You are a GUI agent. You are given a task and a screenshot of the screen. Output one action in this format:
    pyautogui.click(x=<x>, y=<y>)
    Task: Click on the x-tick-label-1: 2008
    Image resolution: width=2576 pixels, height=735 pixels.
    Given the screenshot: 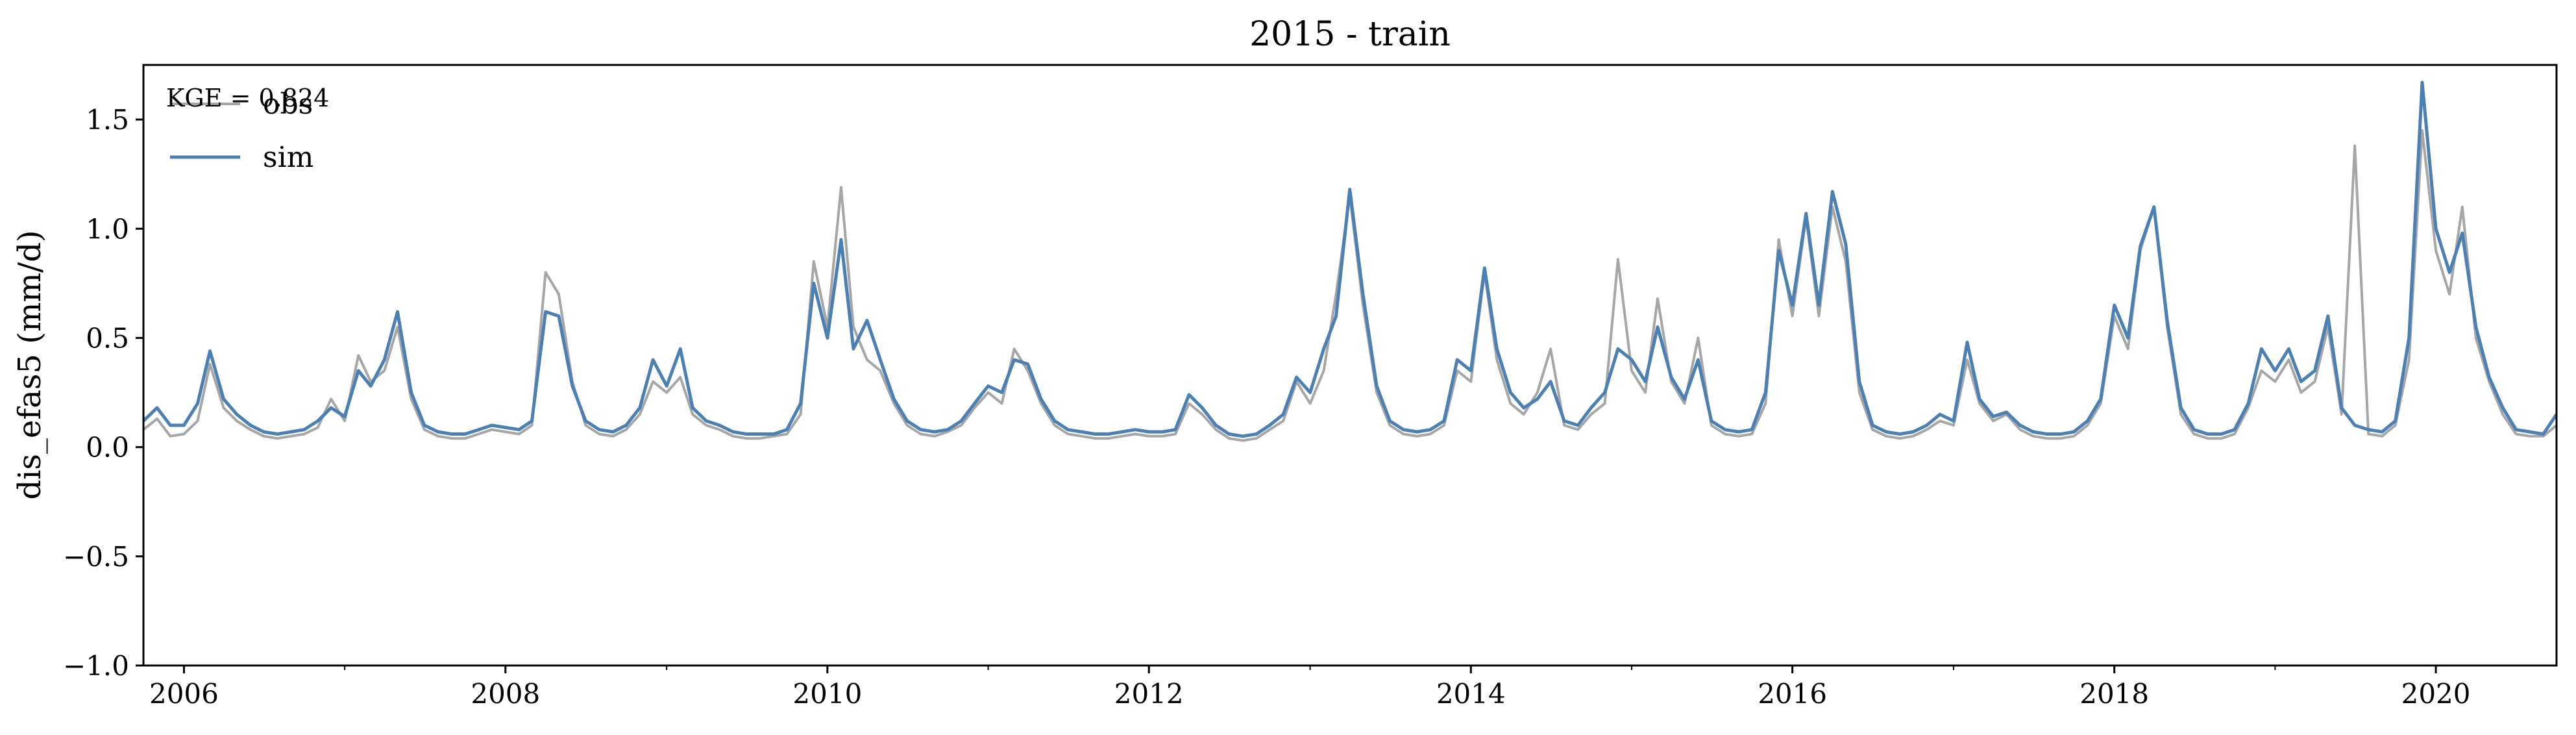 What is the action you would take?
    pyautogui.click(x=505, y=694)
    